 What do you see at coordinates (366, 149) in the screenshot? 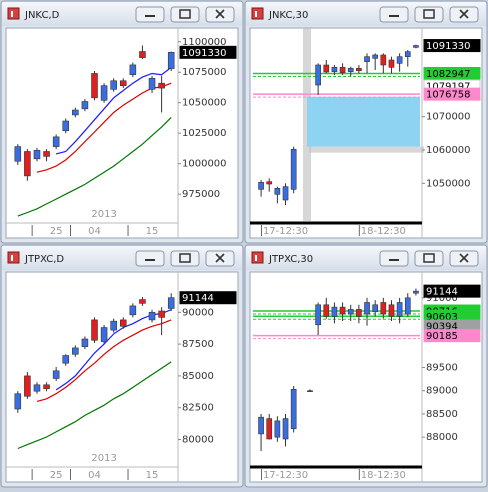
I see `zone-shadow` at bounding box center [366, 149].